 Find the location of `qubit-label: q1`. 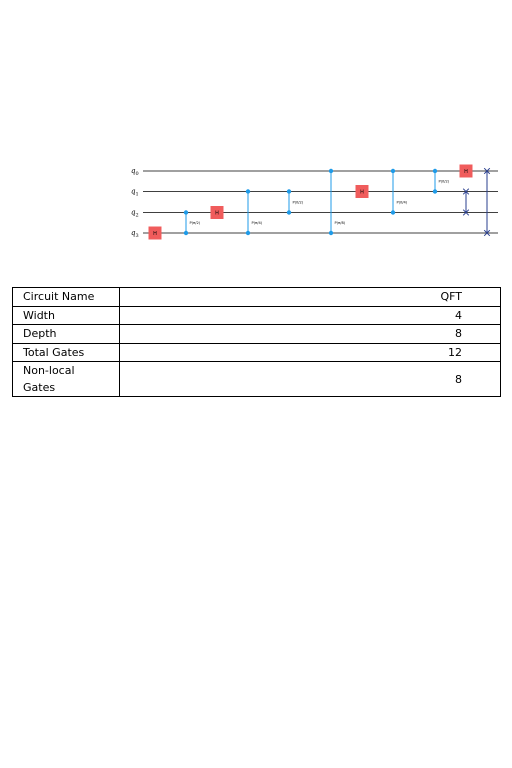

qubit-label: q1 is located at coordinates (135, 193).